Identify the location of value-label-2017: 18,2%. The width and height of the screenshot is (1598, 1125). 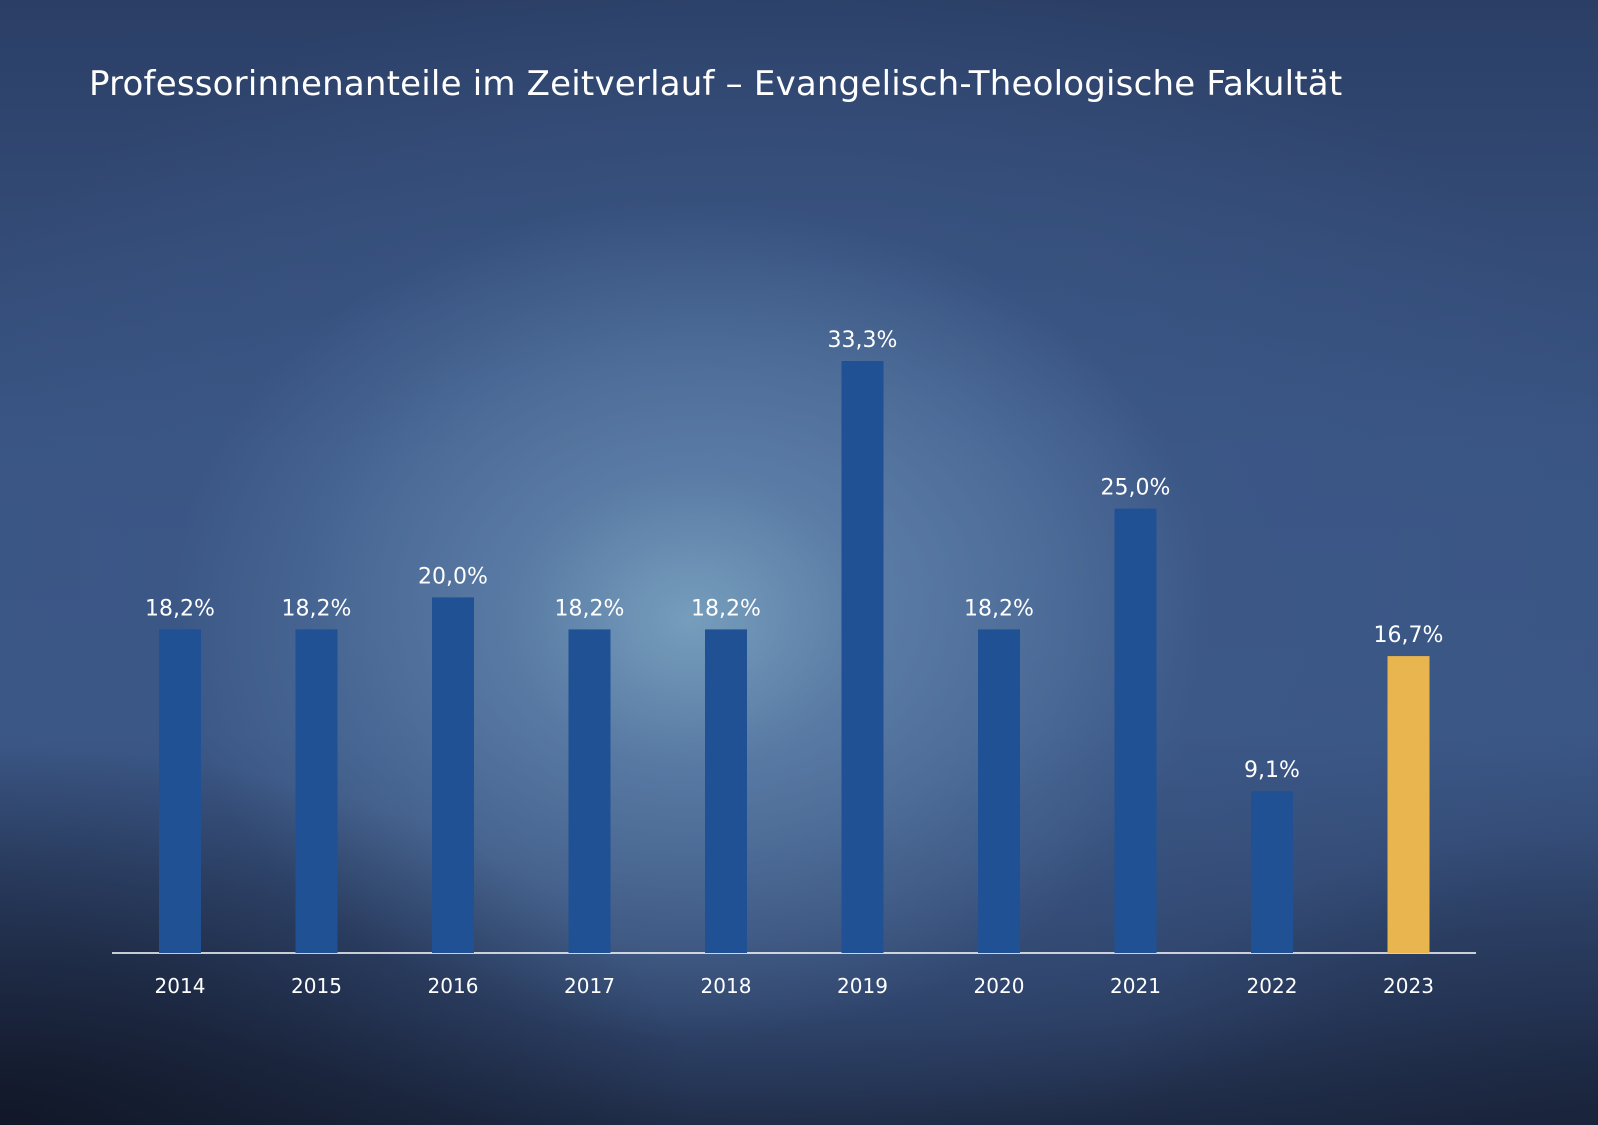
(590, 608).